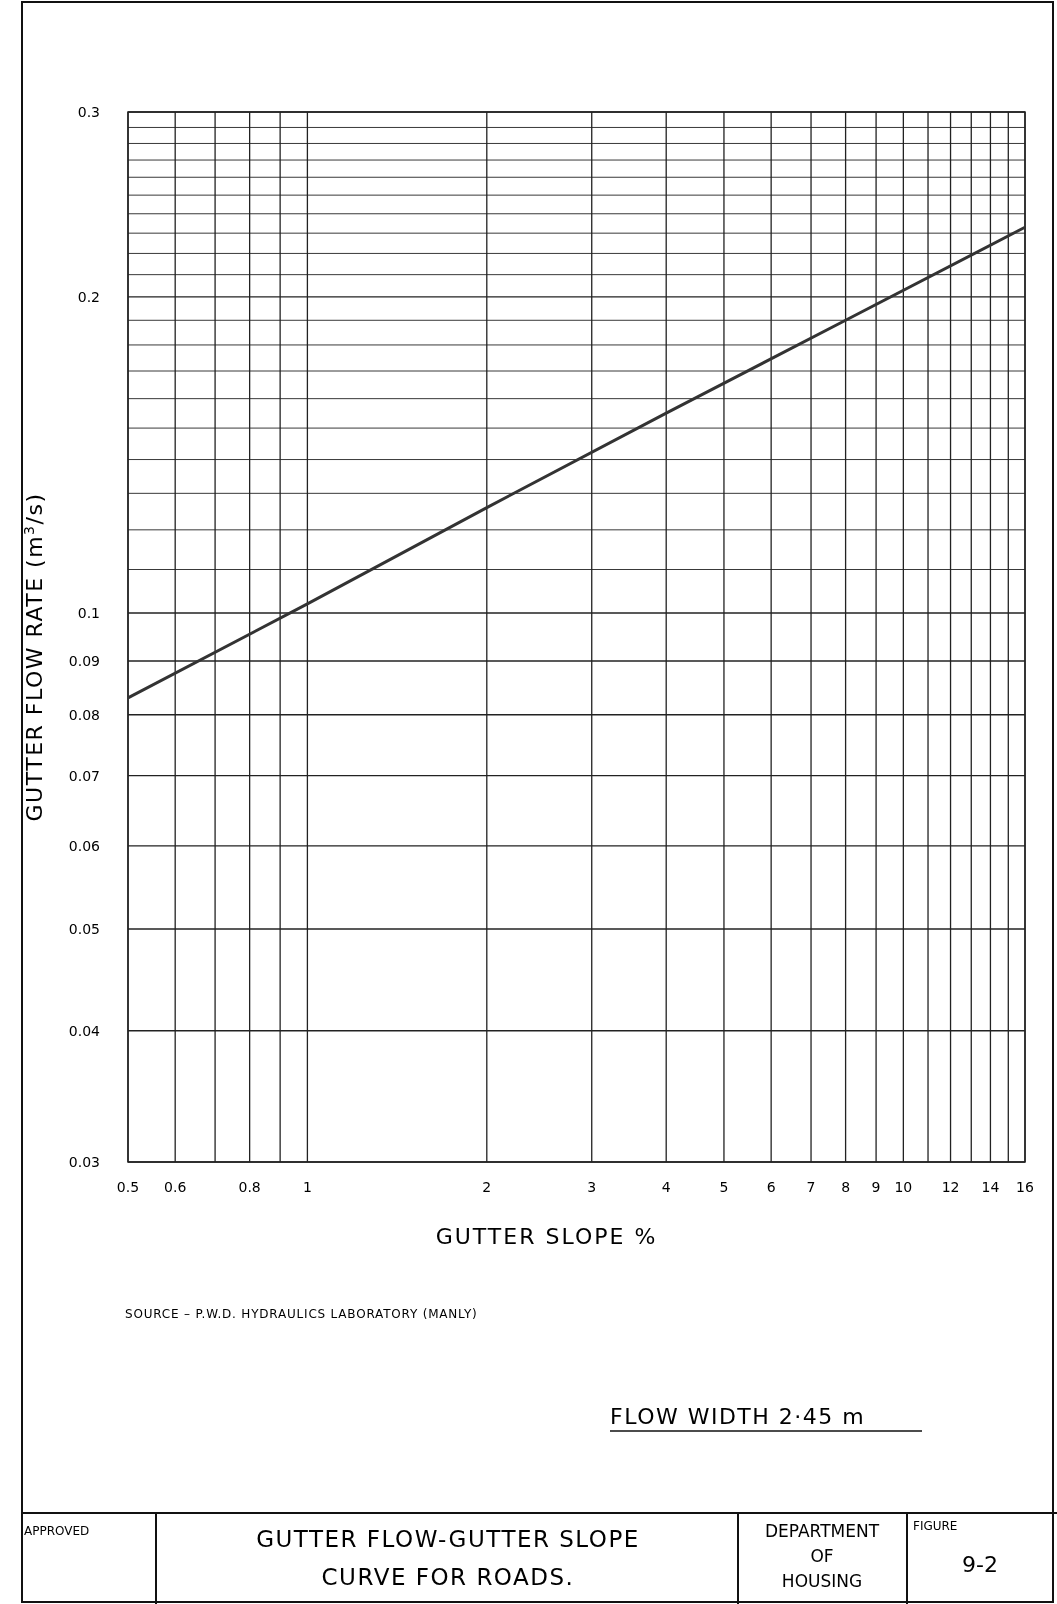 This screenshot has height=1604, width=1057. Describe the element at coordinates (1025, 1187) in the screenshot. I see `x-tick-label: 16` at that location.